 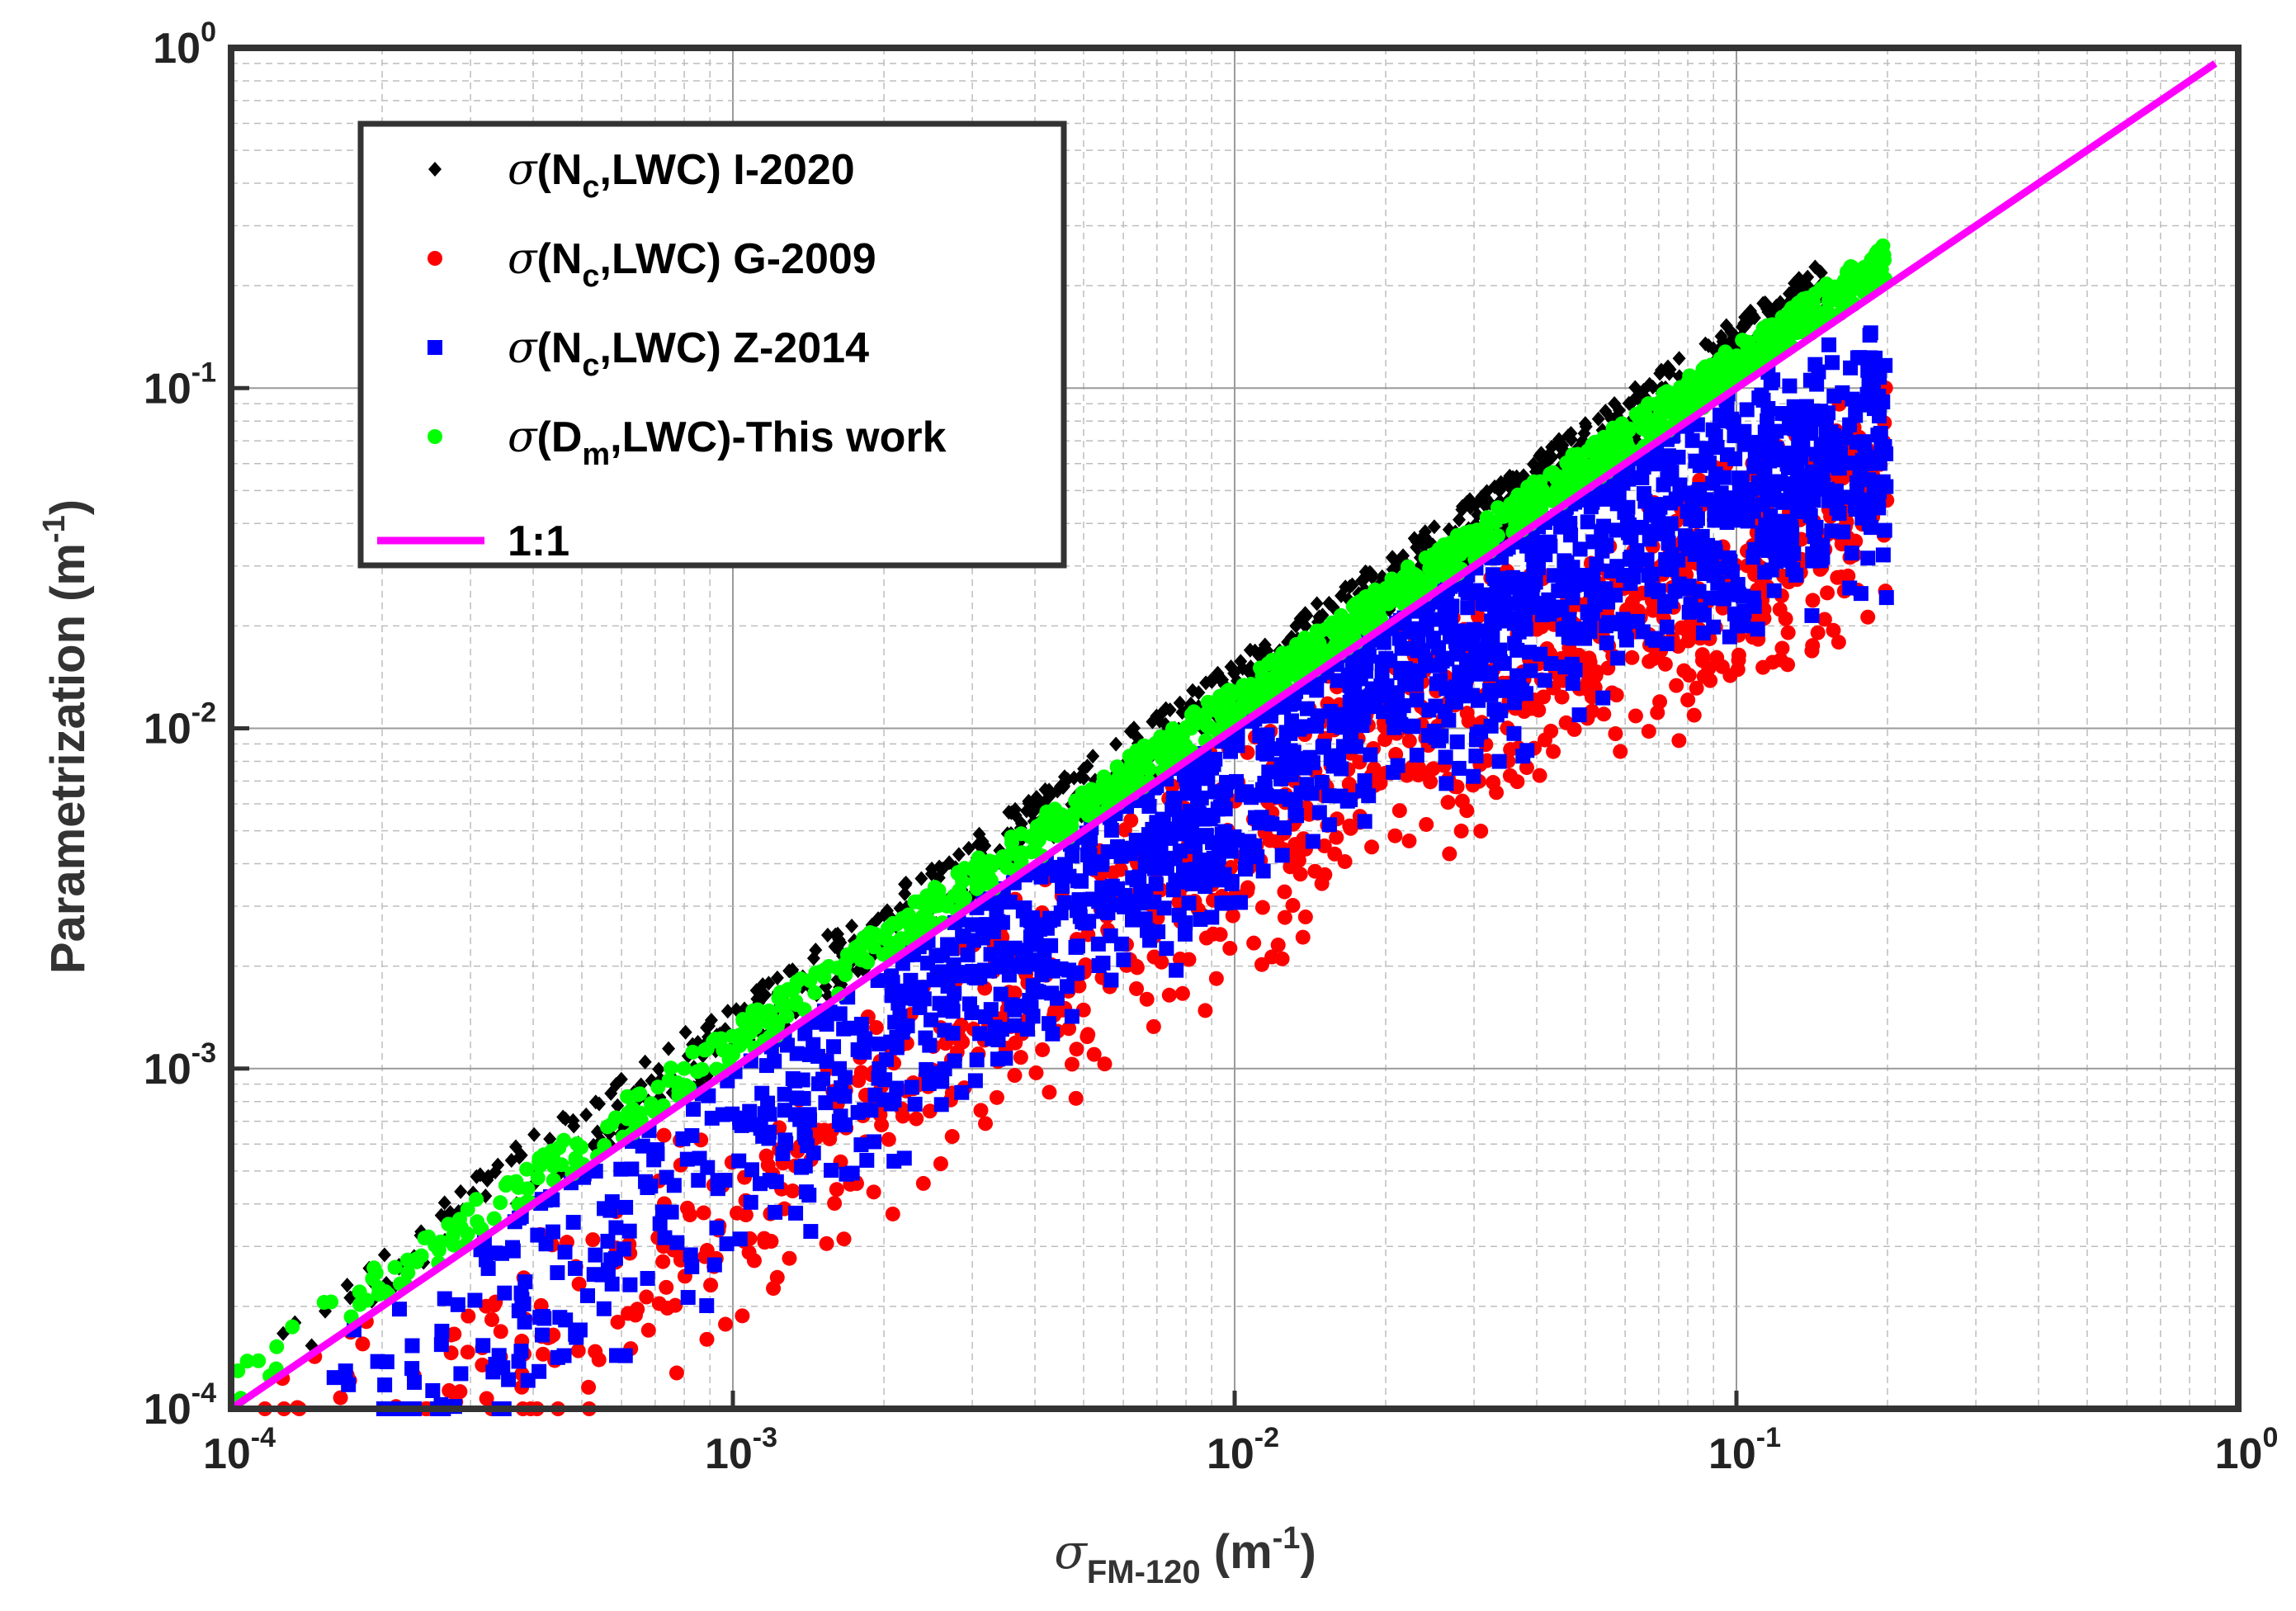 I want to click on x-tick-label-exp: -3, so click(x=765, y=1437).